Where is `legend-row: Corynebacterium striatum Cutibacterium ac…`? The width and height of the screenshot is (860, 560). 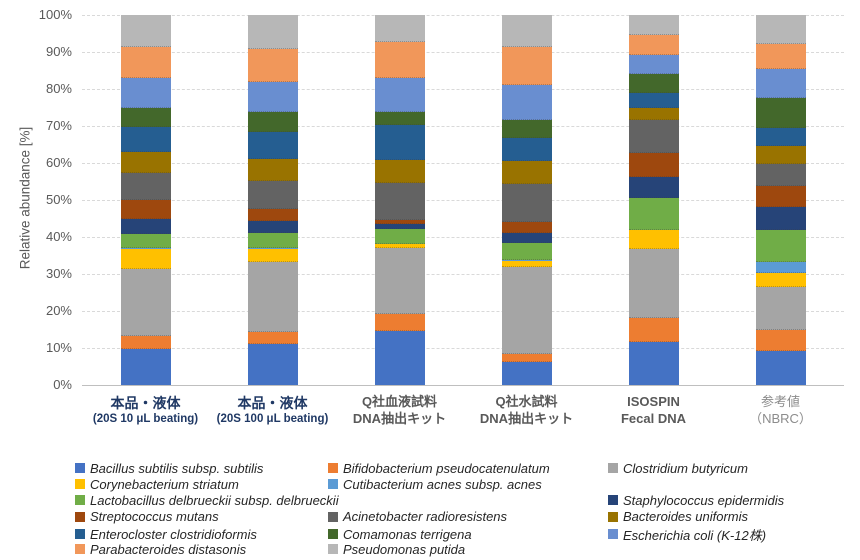
legend-row: Corynebacterium striatum Cutibacterium ac… is located at coordinates (467, 484).